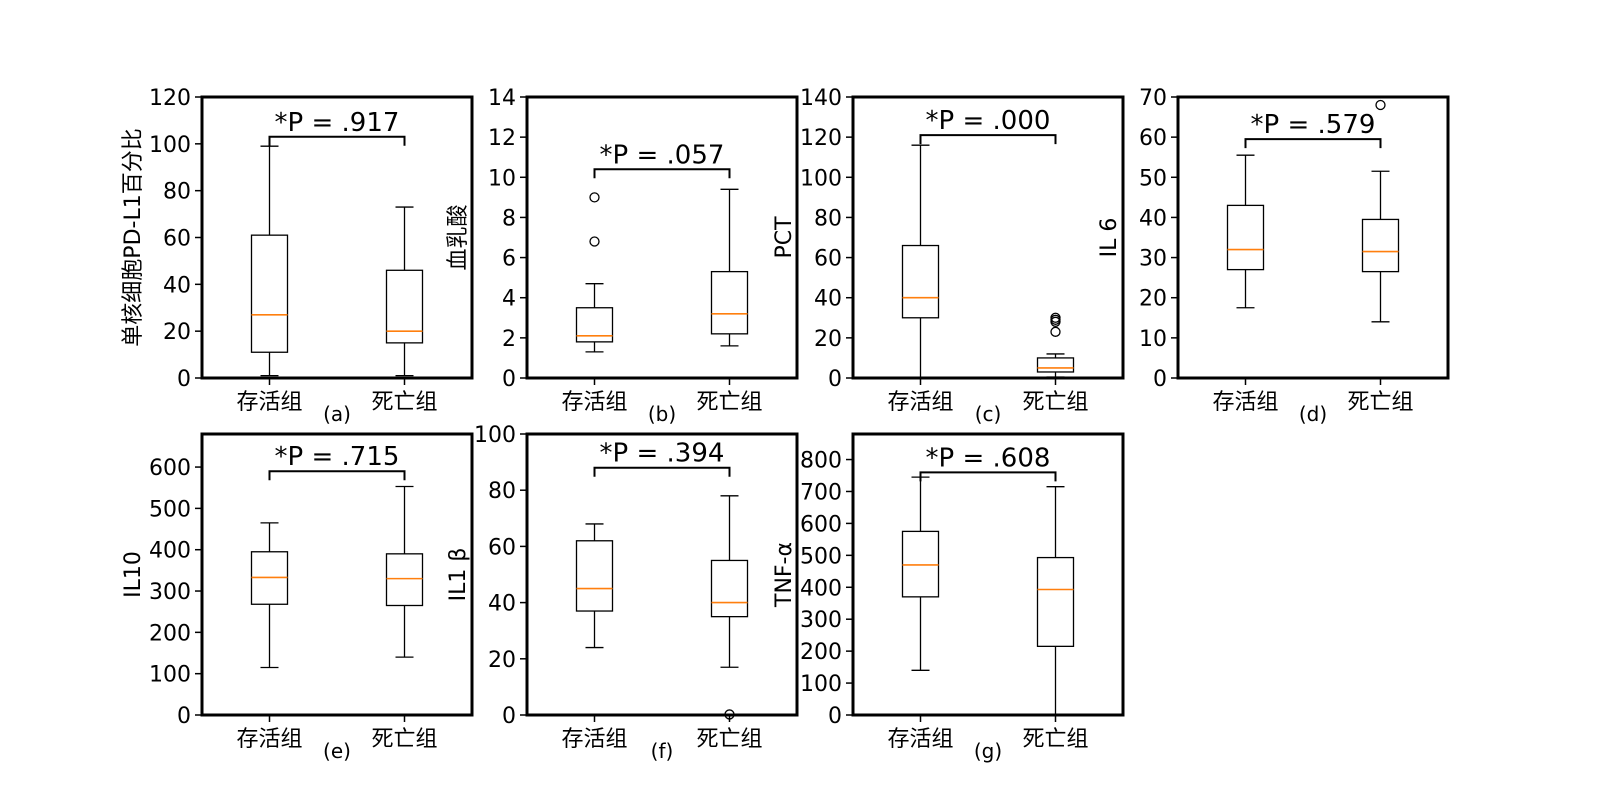 The image size is (1600, 800). I want to click on y-tick-label: 4, so click(509, 299).